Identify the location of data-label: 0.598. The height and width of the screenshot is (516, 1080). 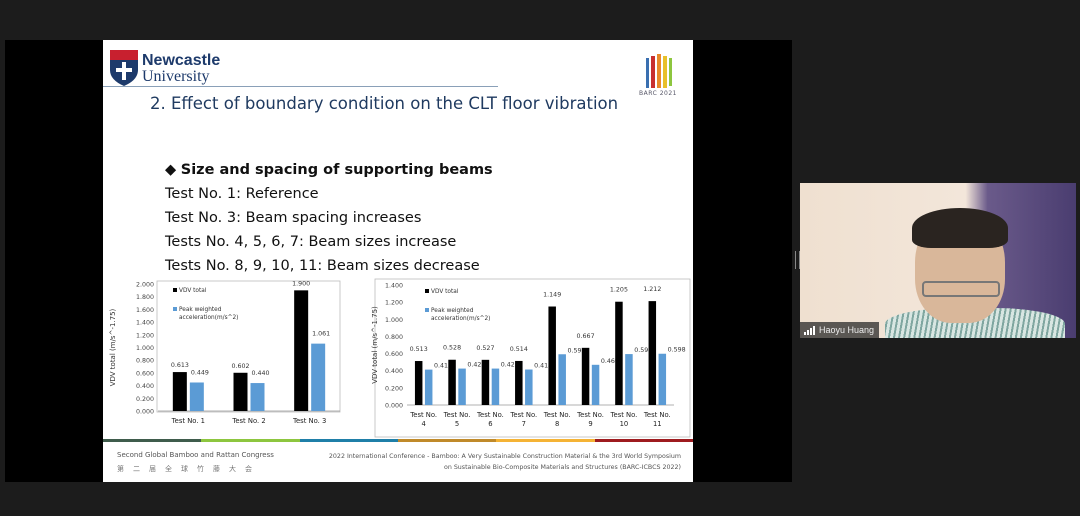
(677, 350).